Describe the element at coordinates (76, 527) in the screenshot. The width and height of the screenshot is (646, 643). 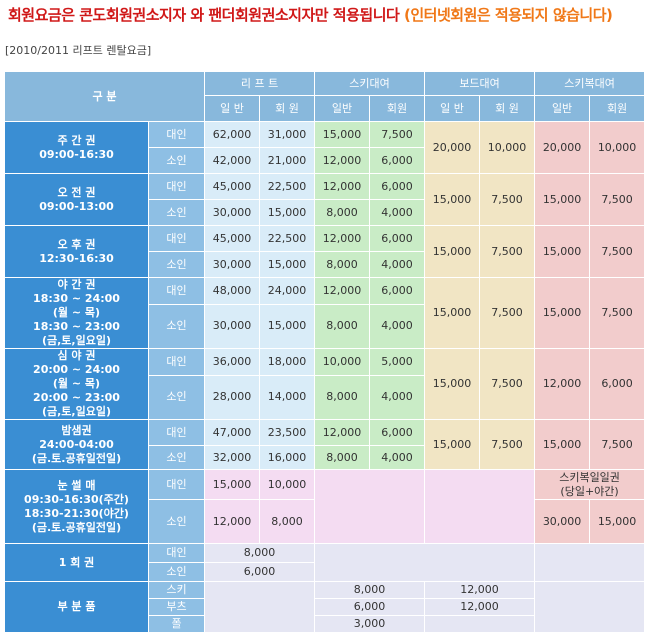
I see `ticket-sled-line3: (금.토.공휴일전일)` at that location.